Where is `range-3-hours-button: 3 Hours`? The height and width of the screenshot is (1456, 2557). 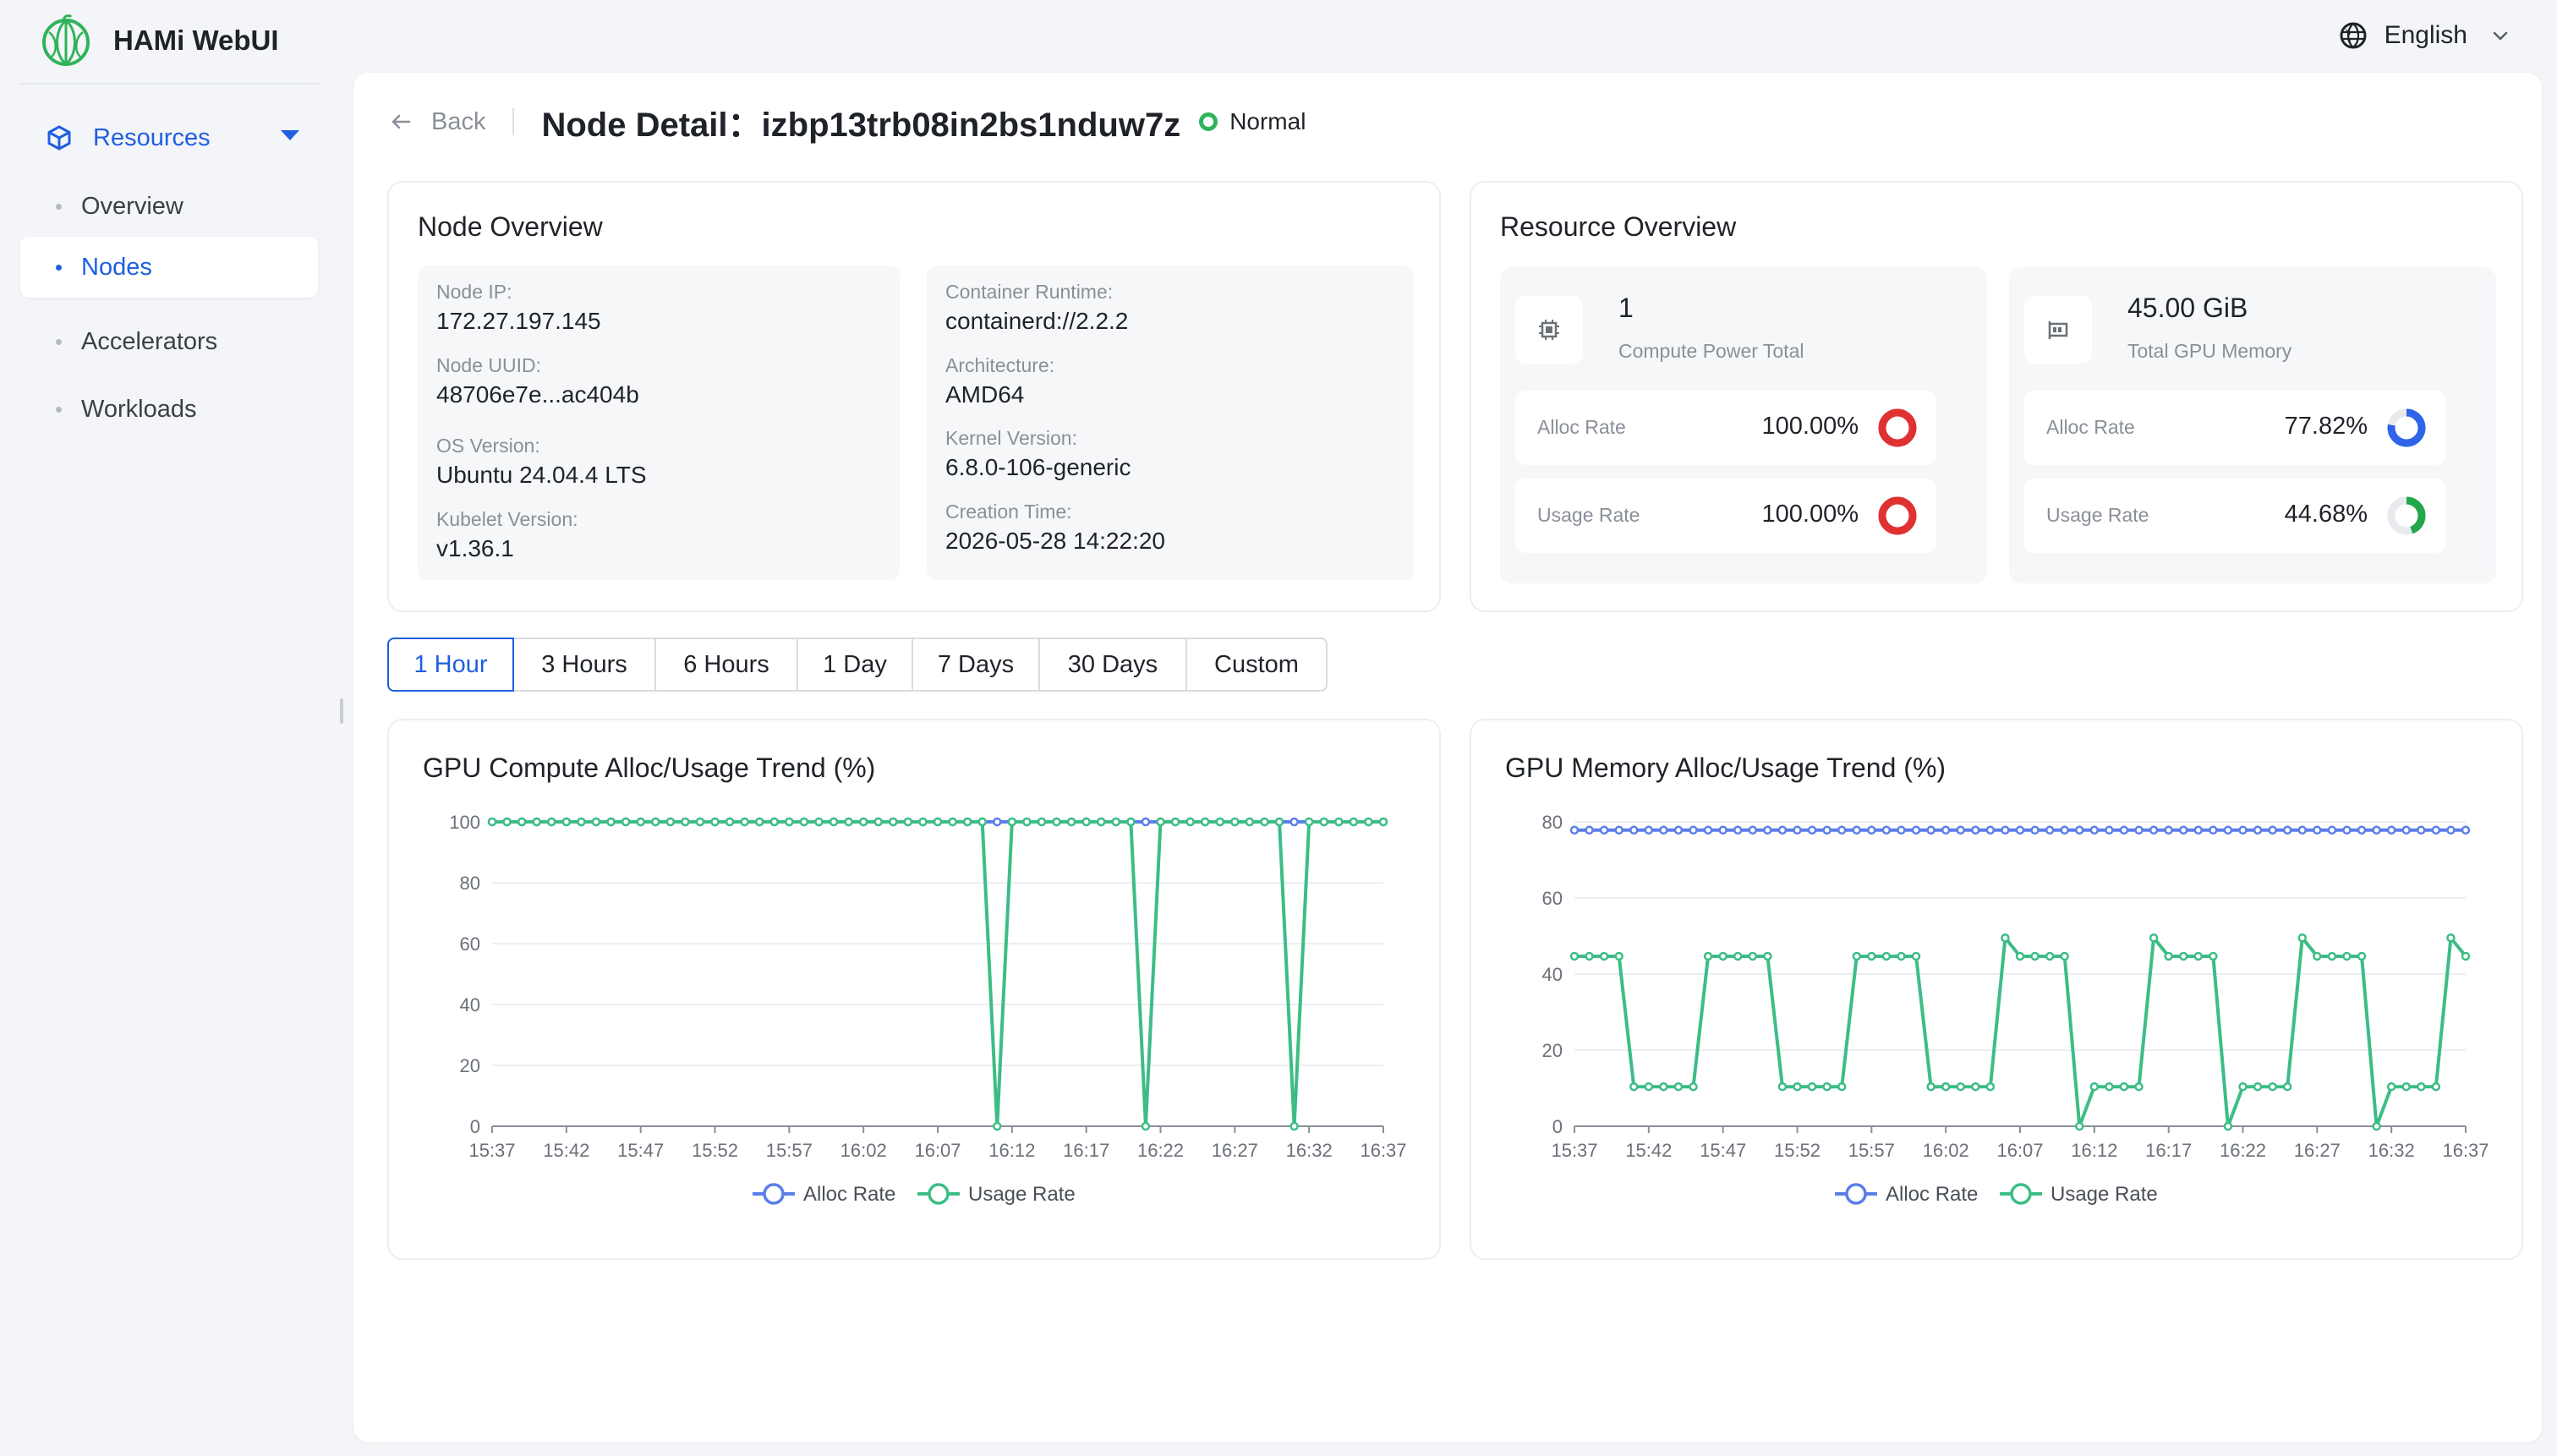
range-3-hours-button: 3 Hours is located at coordinates (585, 665).